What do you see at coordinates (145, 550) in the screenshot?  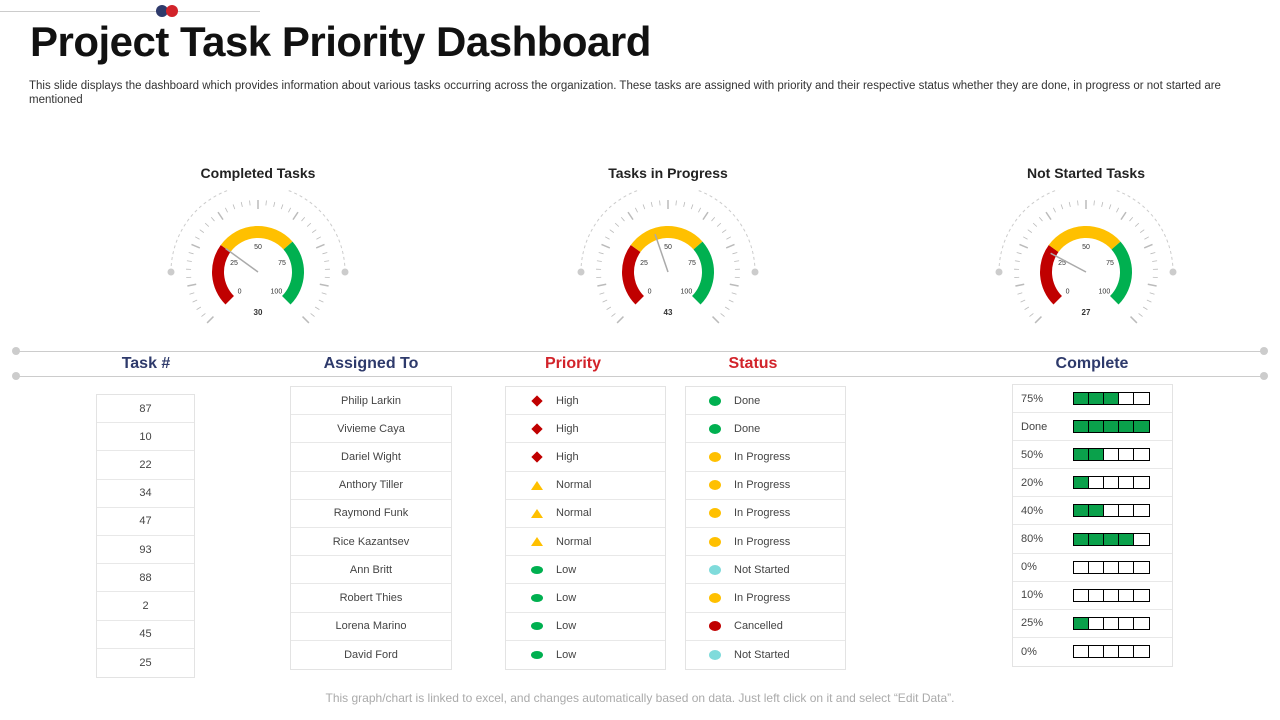 I see `task-cell: 93` at bounding box center [145, 550].